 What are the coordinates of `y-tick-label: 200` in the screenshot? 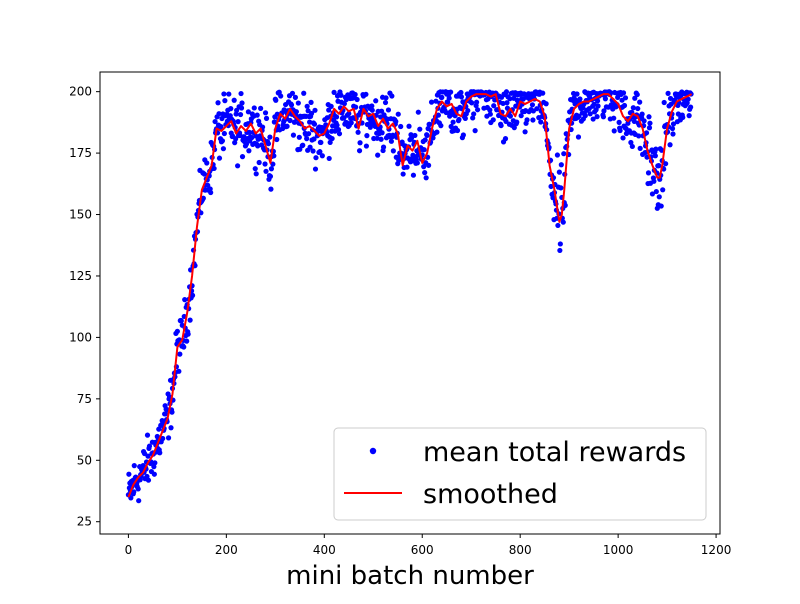 It's located at (80, 92).